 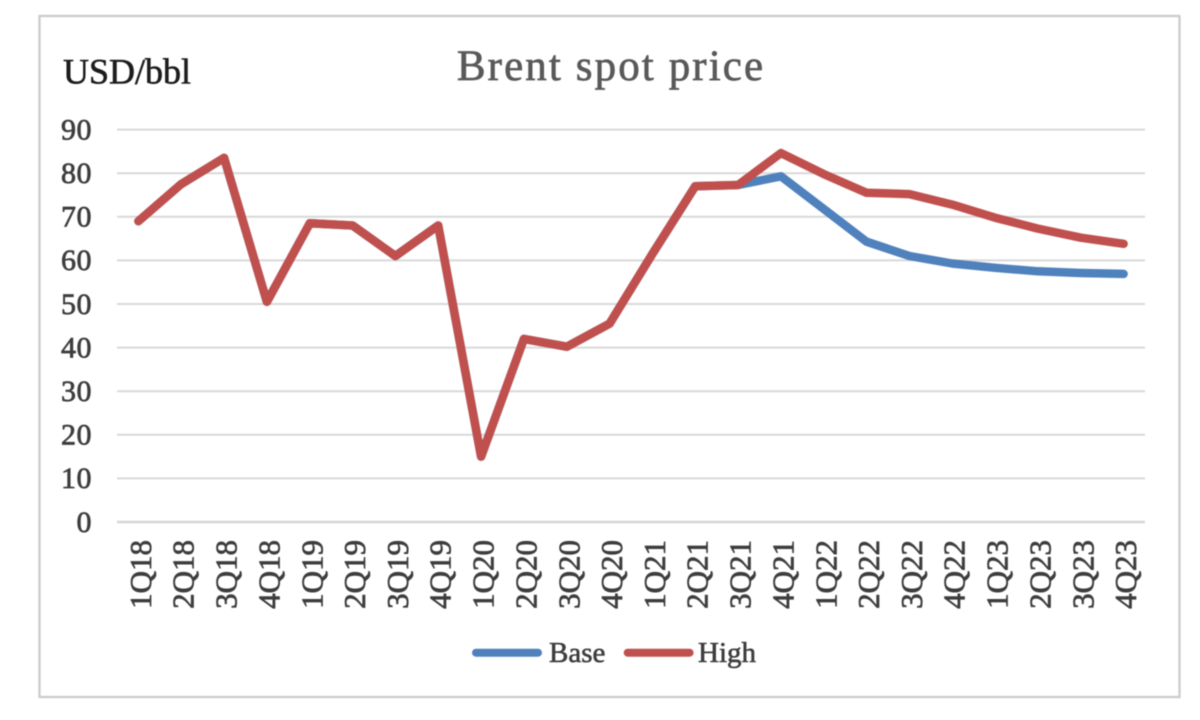 I want to click on svg-text: 3Q18, so click(x=226, y=574).